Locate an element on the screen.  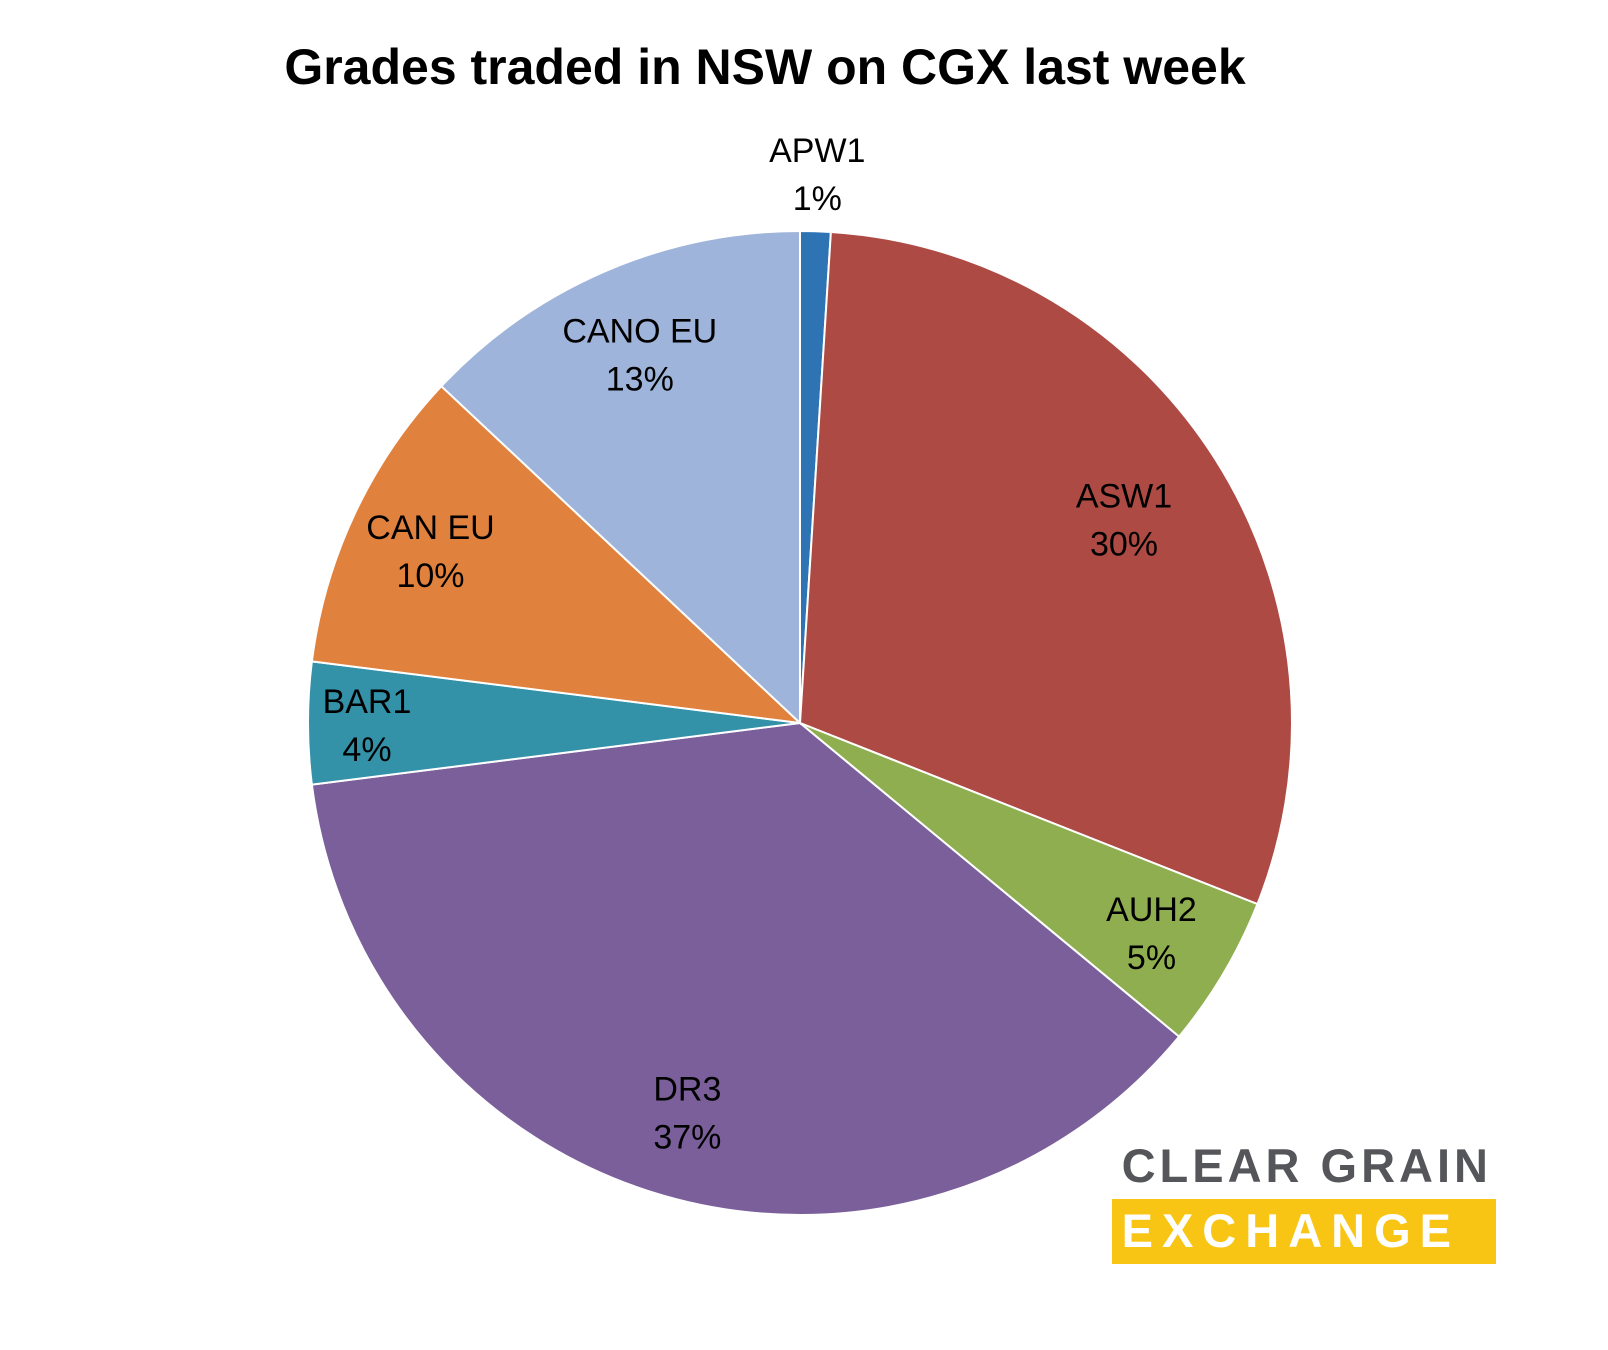
pie-slice-cano-eu is located at coordinates (620, 477).